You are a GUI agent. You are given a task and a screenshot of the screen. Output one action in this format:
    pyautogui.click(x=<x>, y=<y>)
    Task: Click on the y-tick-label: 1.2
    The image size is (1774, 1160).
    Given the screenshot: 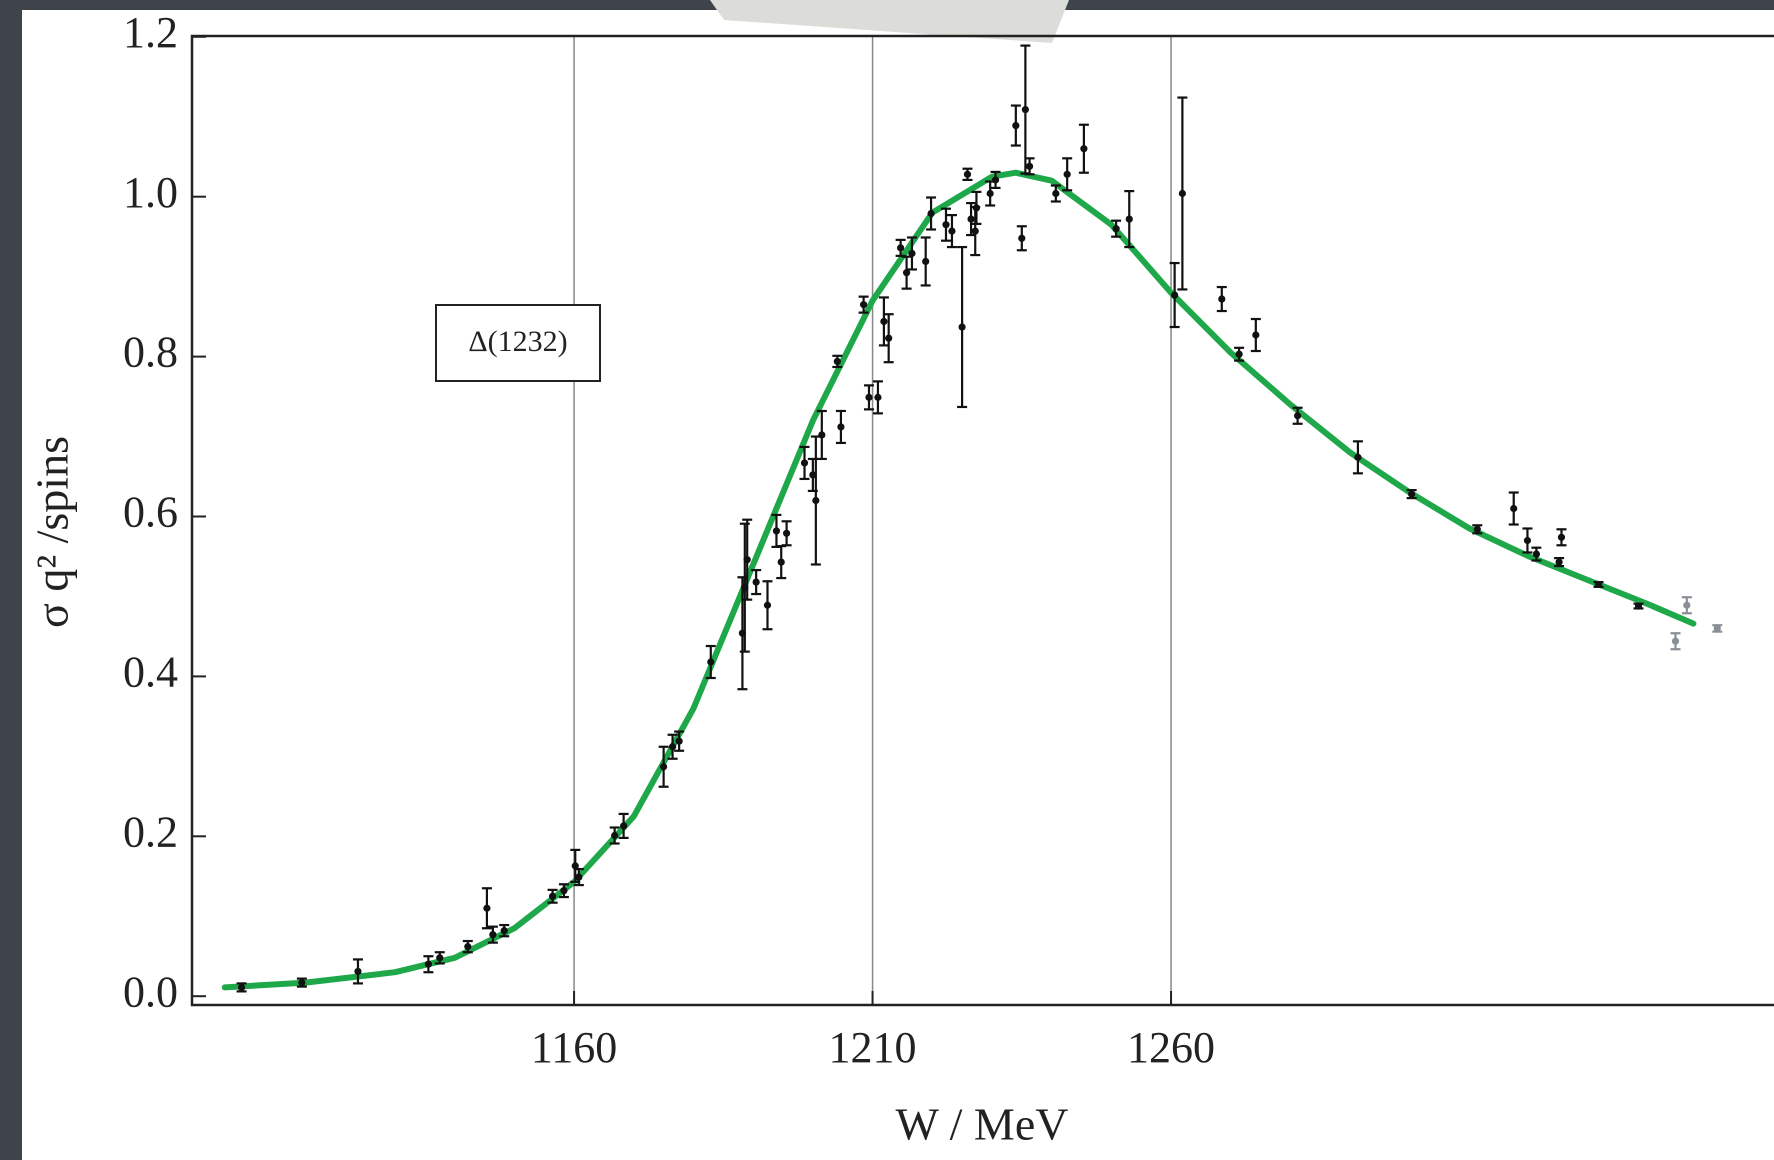 What is the action you would take?
    pyautogui.click(x=150, y=32)
    